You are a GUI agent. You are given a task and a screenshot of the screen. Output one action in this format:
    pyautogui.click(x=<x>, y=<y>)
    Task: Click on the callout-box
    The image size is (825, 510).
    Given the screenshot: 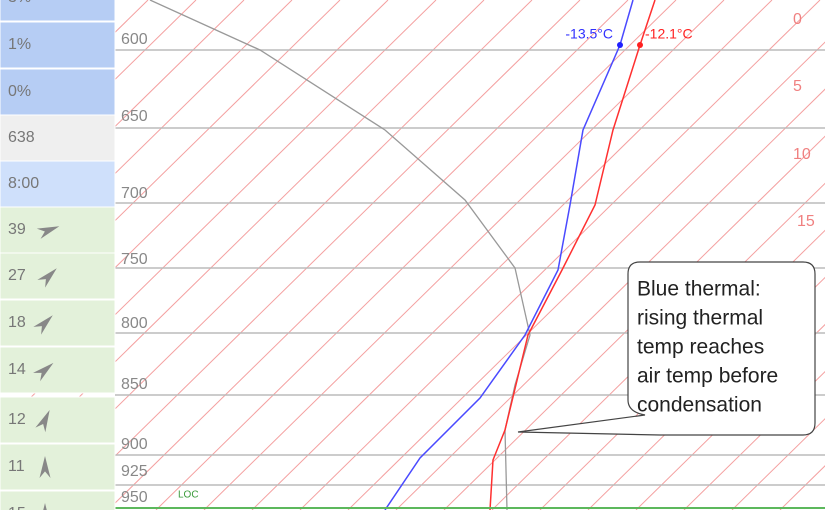 What is the action you would take?
    pyautogui.click(x=666, y=348)
    